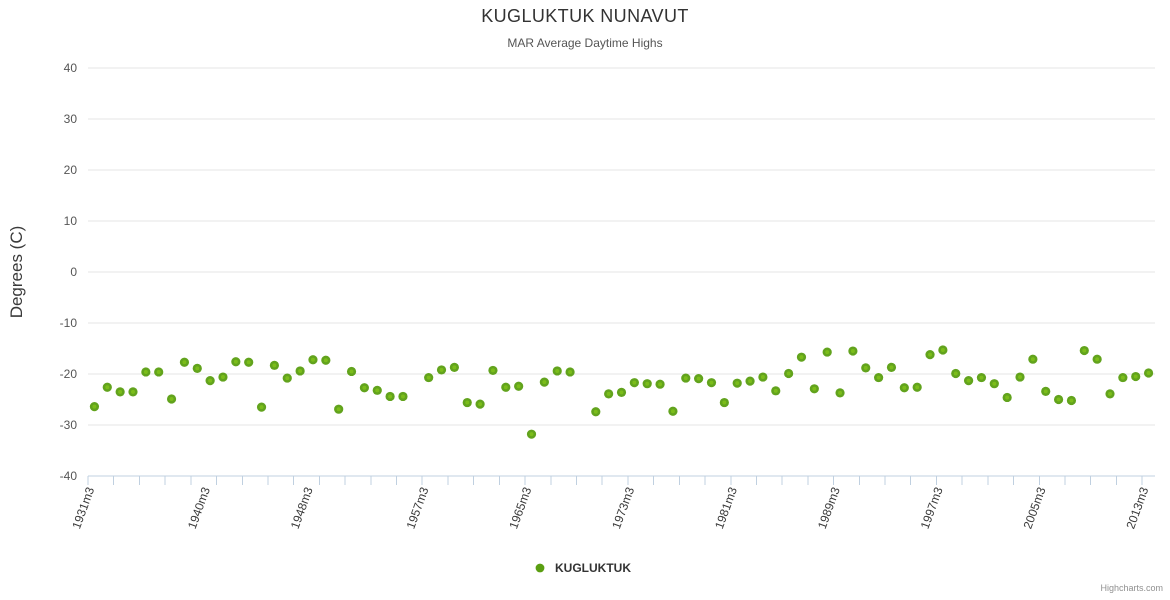  I want to click on y-axis-tick-label: -30, so click(69, 425).